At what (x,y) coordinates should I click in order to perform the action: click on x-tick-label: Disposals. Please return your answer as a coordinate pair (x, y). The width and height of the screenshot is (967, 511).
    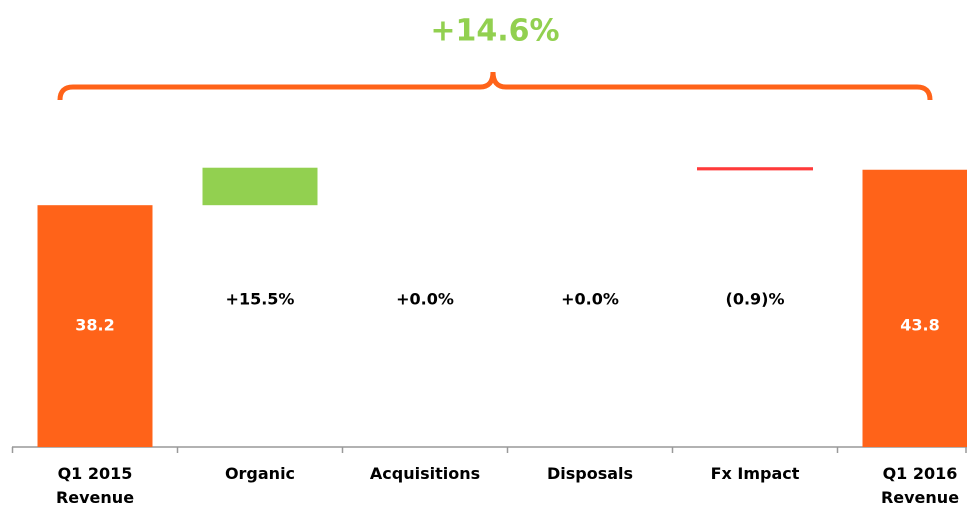
    Looking at the image, I should click on (590, 473).